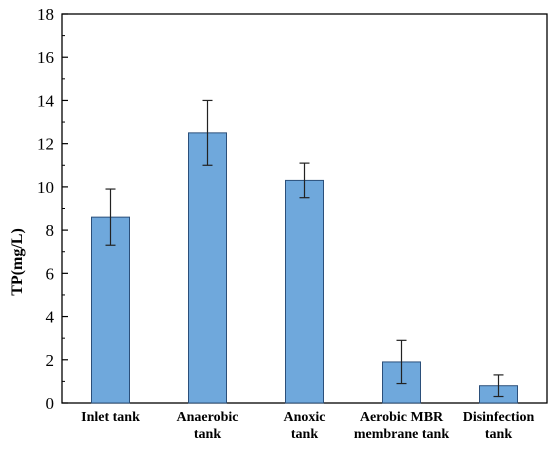  What do you see at coordinates (401, 426) in the screenshot?
I see `x-category-label: Aerobic MBR membrane tank` at bounding box center [401, 426].